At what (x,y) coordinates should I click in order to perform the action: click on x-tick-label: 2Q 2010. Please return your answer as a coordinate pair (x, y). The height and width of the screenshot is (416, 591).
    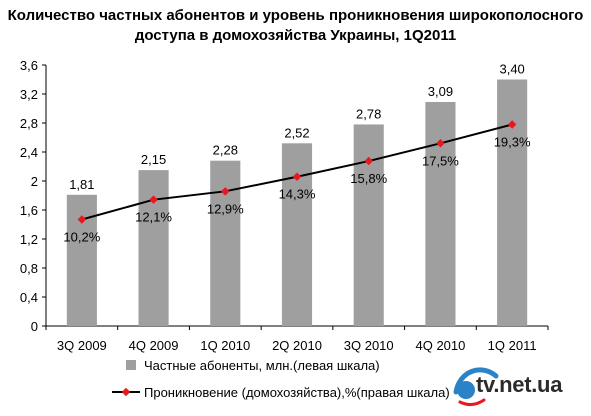
    Looking at the image, I should click on (297, 345).